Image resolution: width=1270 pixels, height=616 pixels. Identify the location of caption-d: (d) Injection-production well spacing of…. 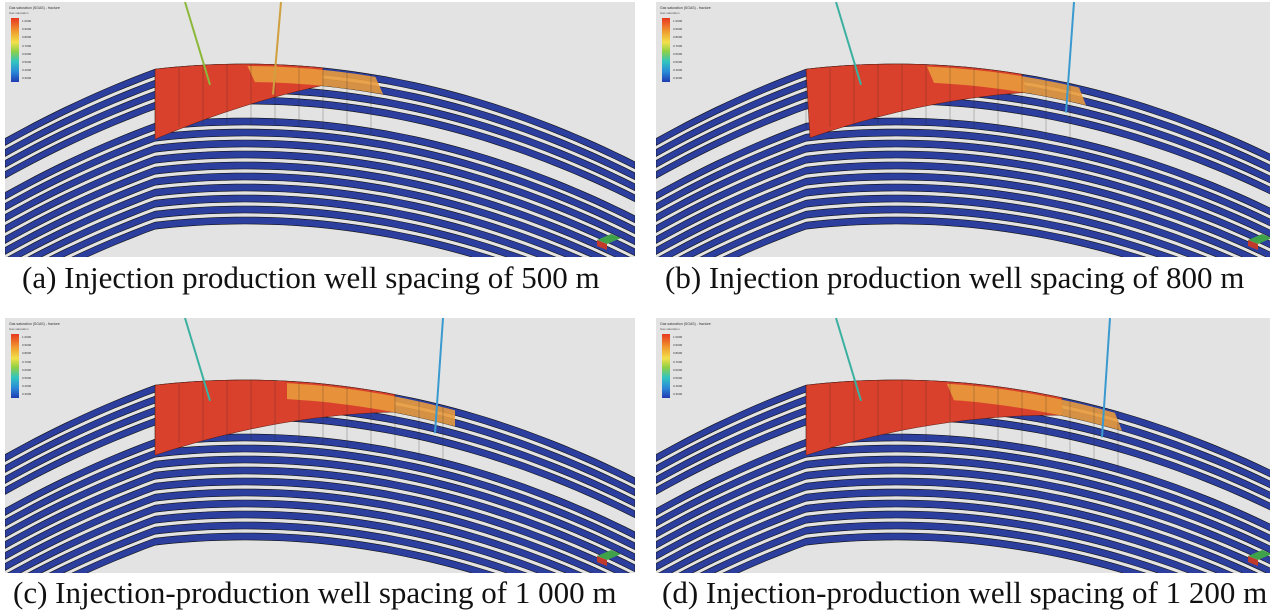
(965, 592).